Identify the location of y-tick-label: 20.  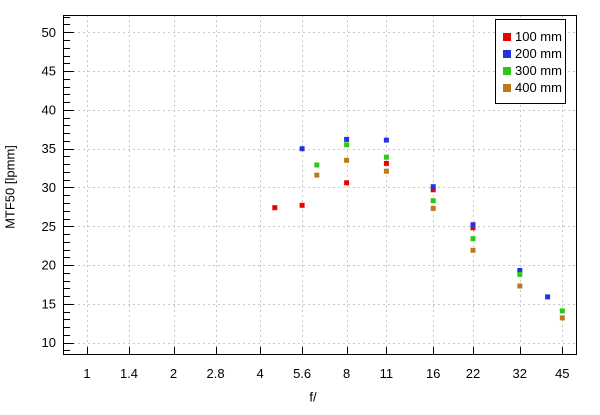
(49, 265).